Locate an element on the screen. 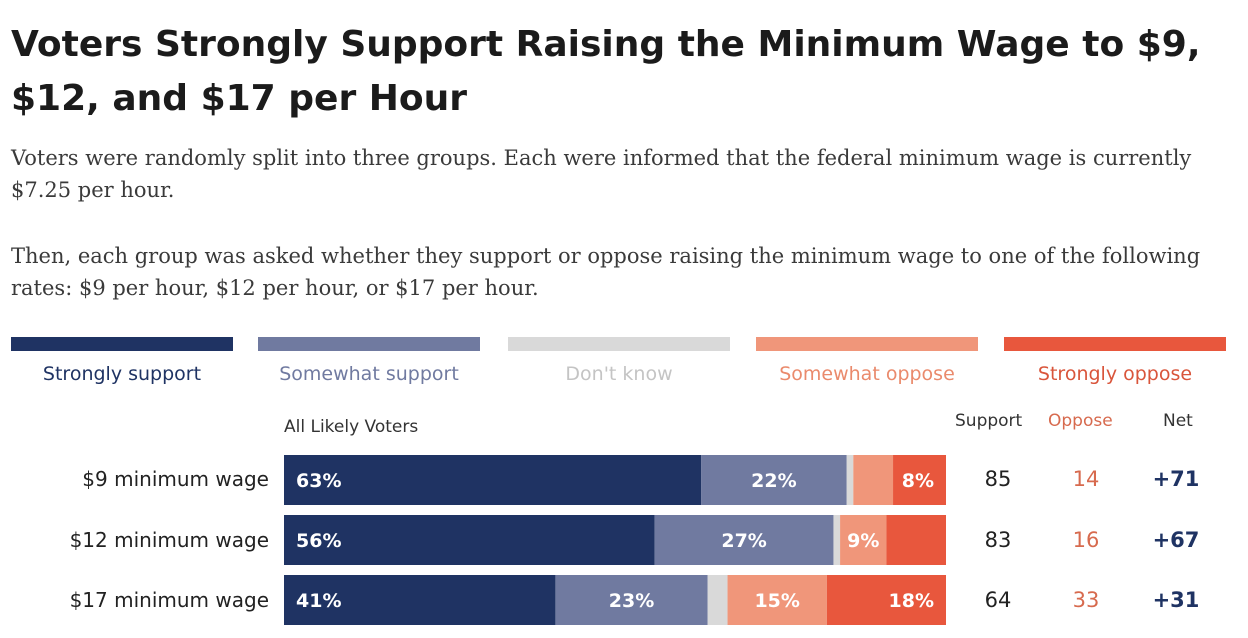  data-label: 63% is located at coordinates (318, 481).